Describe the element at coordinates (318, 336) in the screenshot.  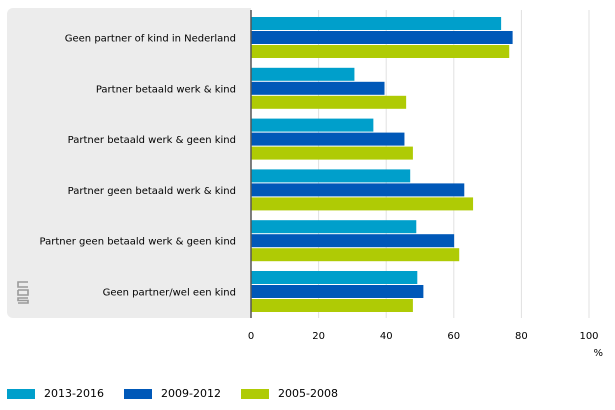
I see `x-tick-label: 20` at that location.